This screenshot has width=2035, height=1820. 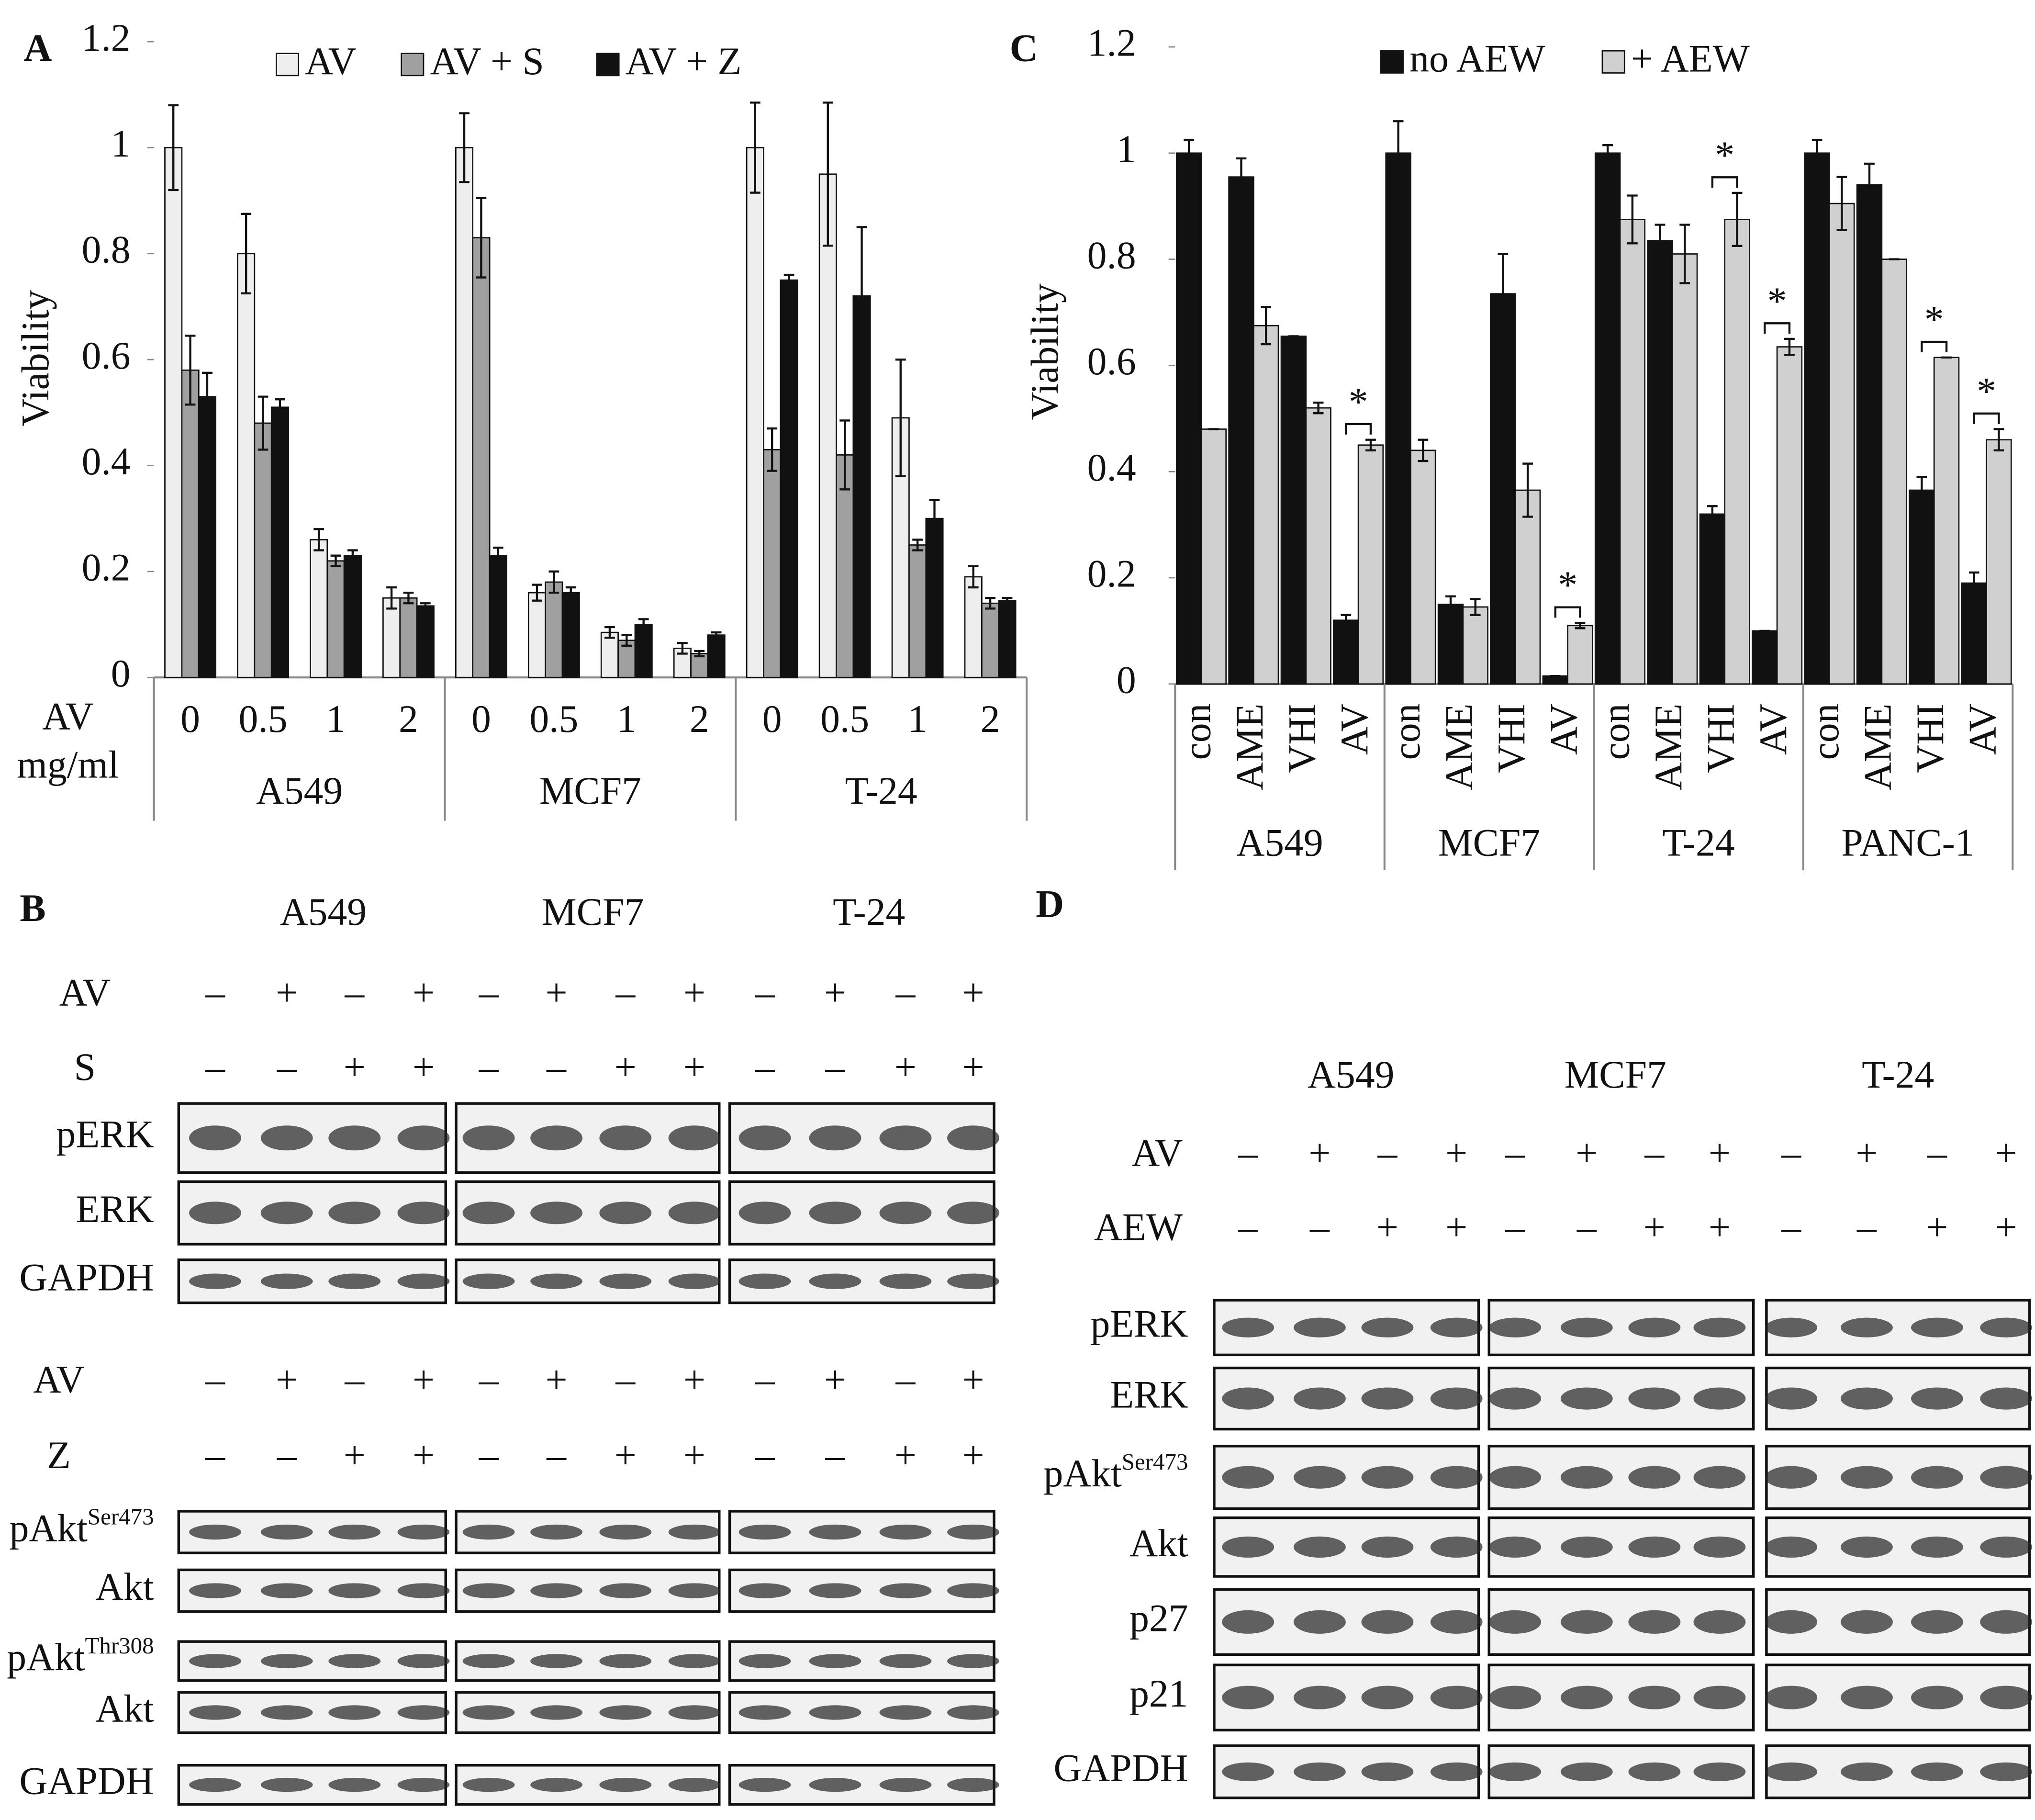 I want to click on blot-row-name: Akt, so click(x=125, y=1708).